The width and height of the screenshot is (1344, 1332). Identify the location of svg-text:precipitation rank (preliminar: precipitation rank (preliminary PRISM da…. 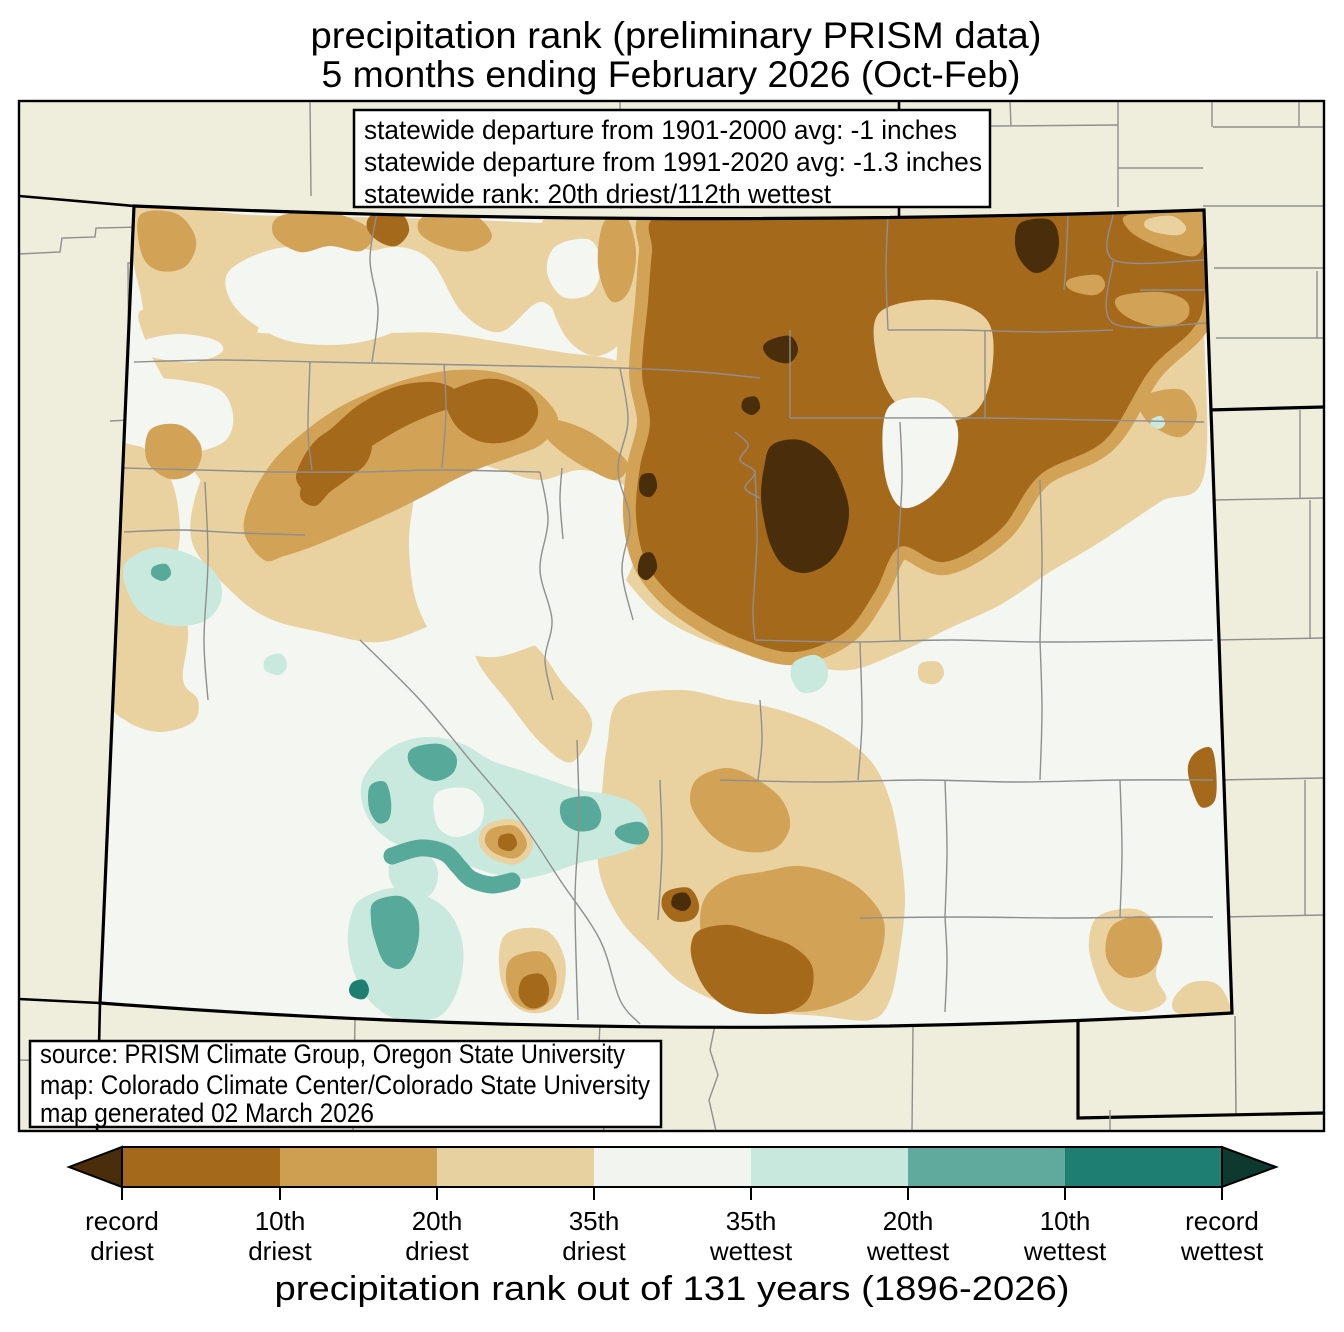
(676, 35).